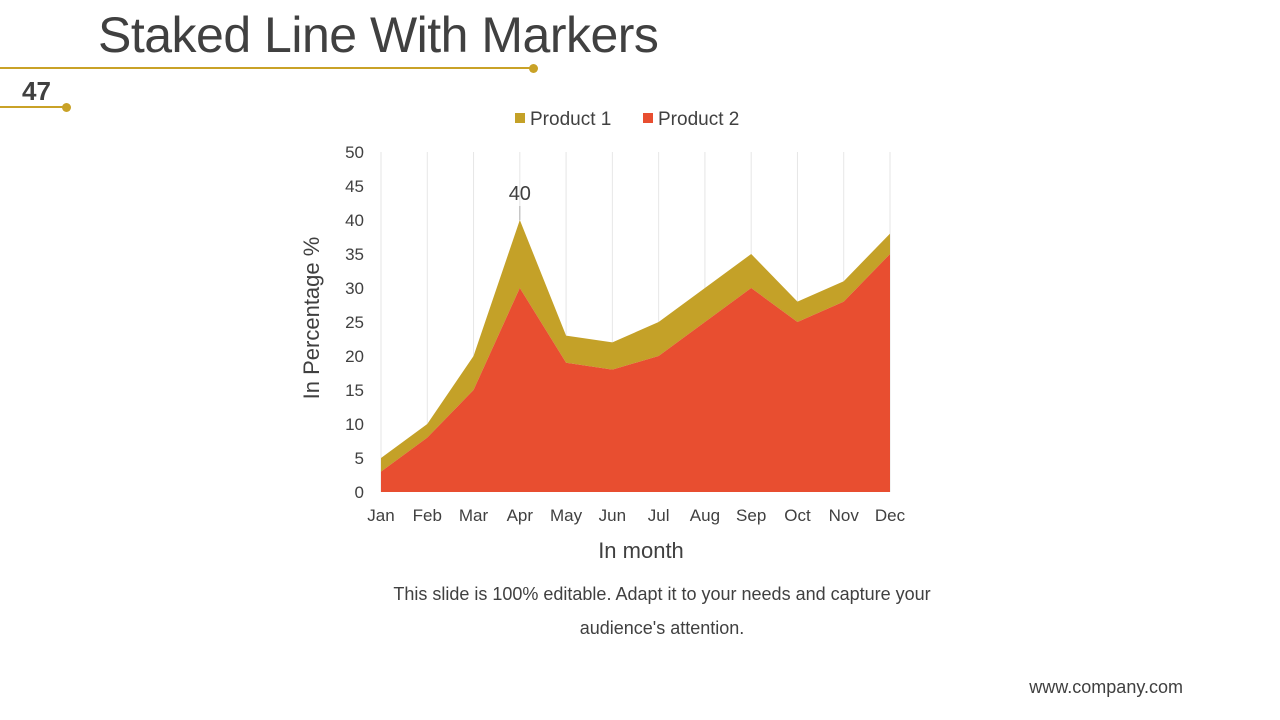 Image resolution: width=1280 pixels, height=720 pixels. Describe the element at coordinates (566, 515) in the screenshot. I see `x-tick-may: May` at that location.